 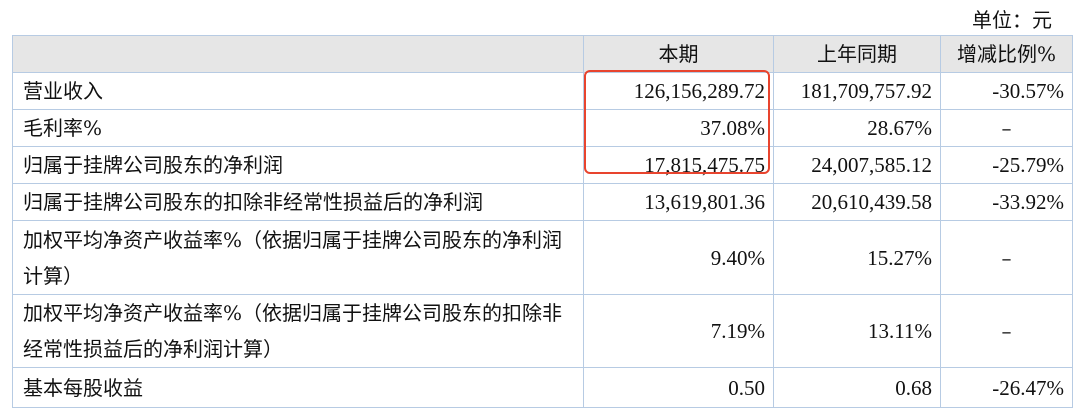 I want to click on current-value: 9.40%, so click(x=678, y=257).